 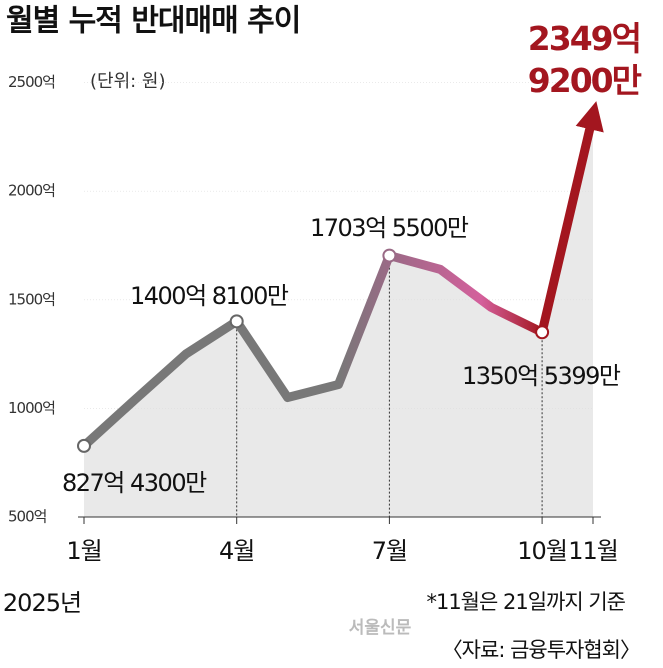 I want to click on value-label: 1703억 5500만, so click(x=389, y=228).